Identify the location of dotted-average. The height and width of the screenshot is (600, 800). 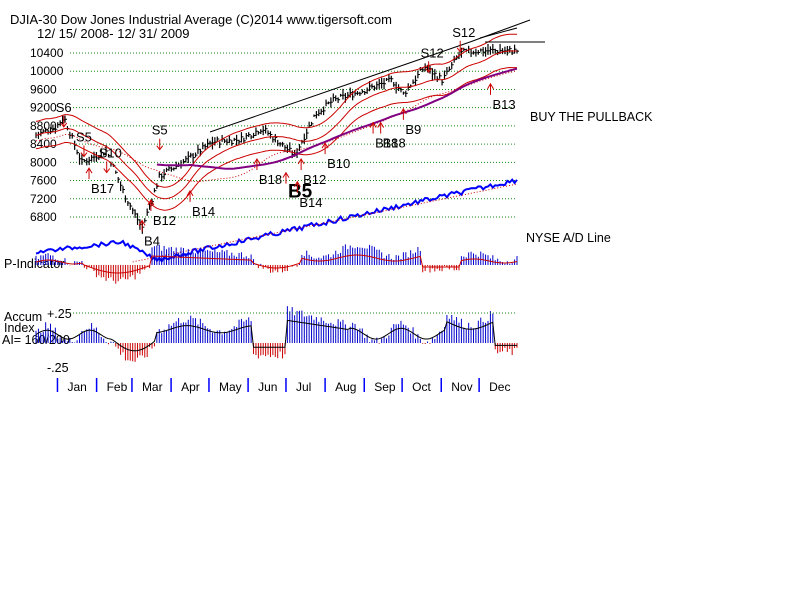
(276, 126).